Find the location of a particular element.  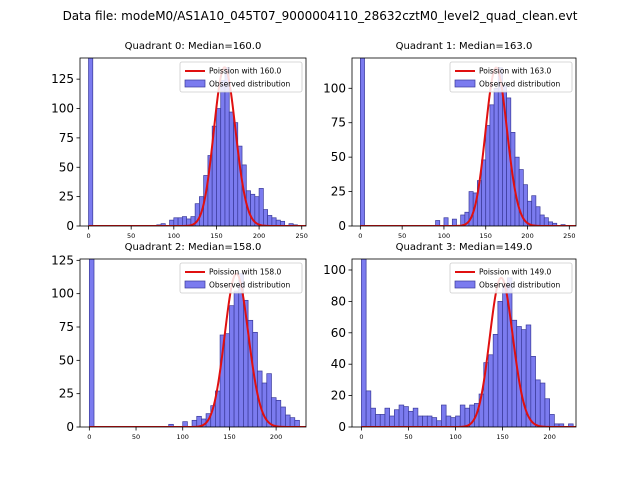

legend: Poission with 160.0 Observed distribution is located at coordinates (241, 77).